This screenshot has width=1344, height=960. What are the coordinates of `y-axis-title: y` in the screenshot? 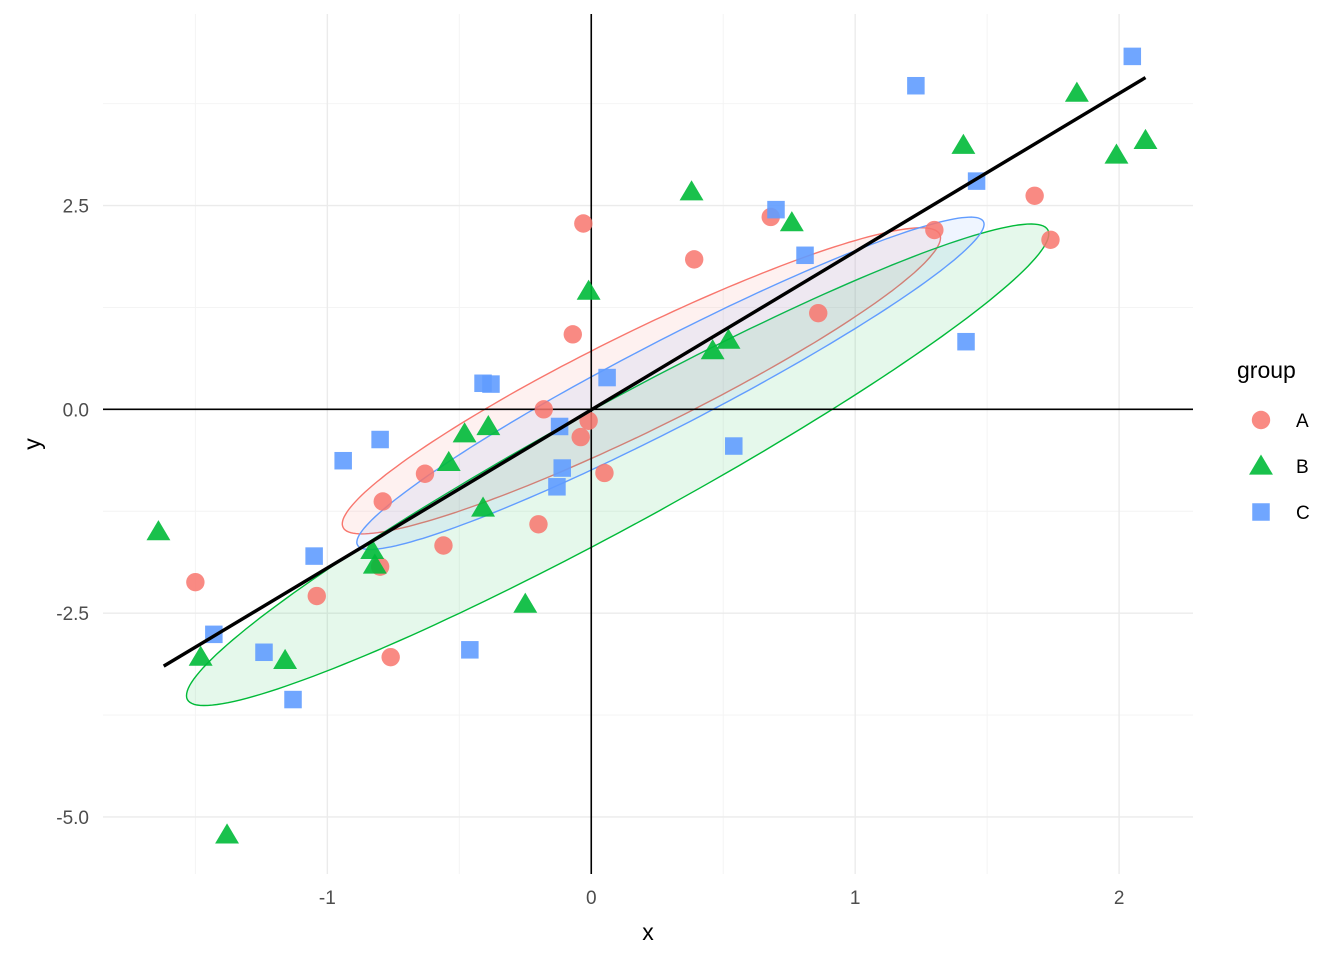 It's located at (32, 444).